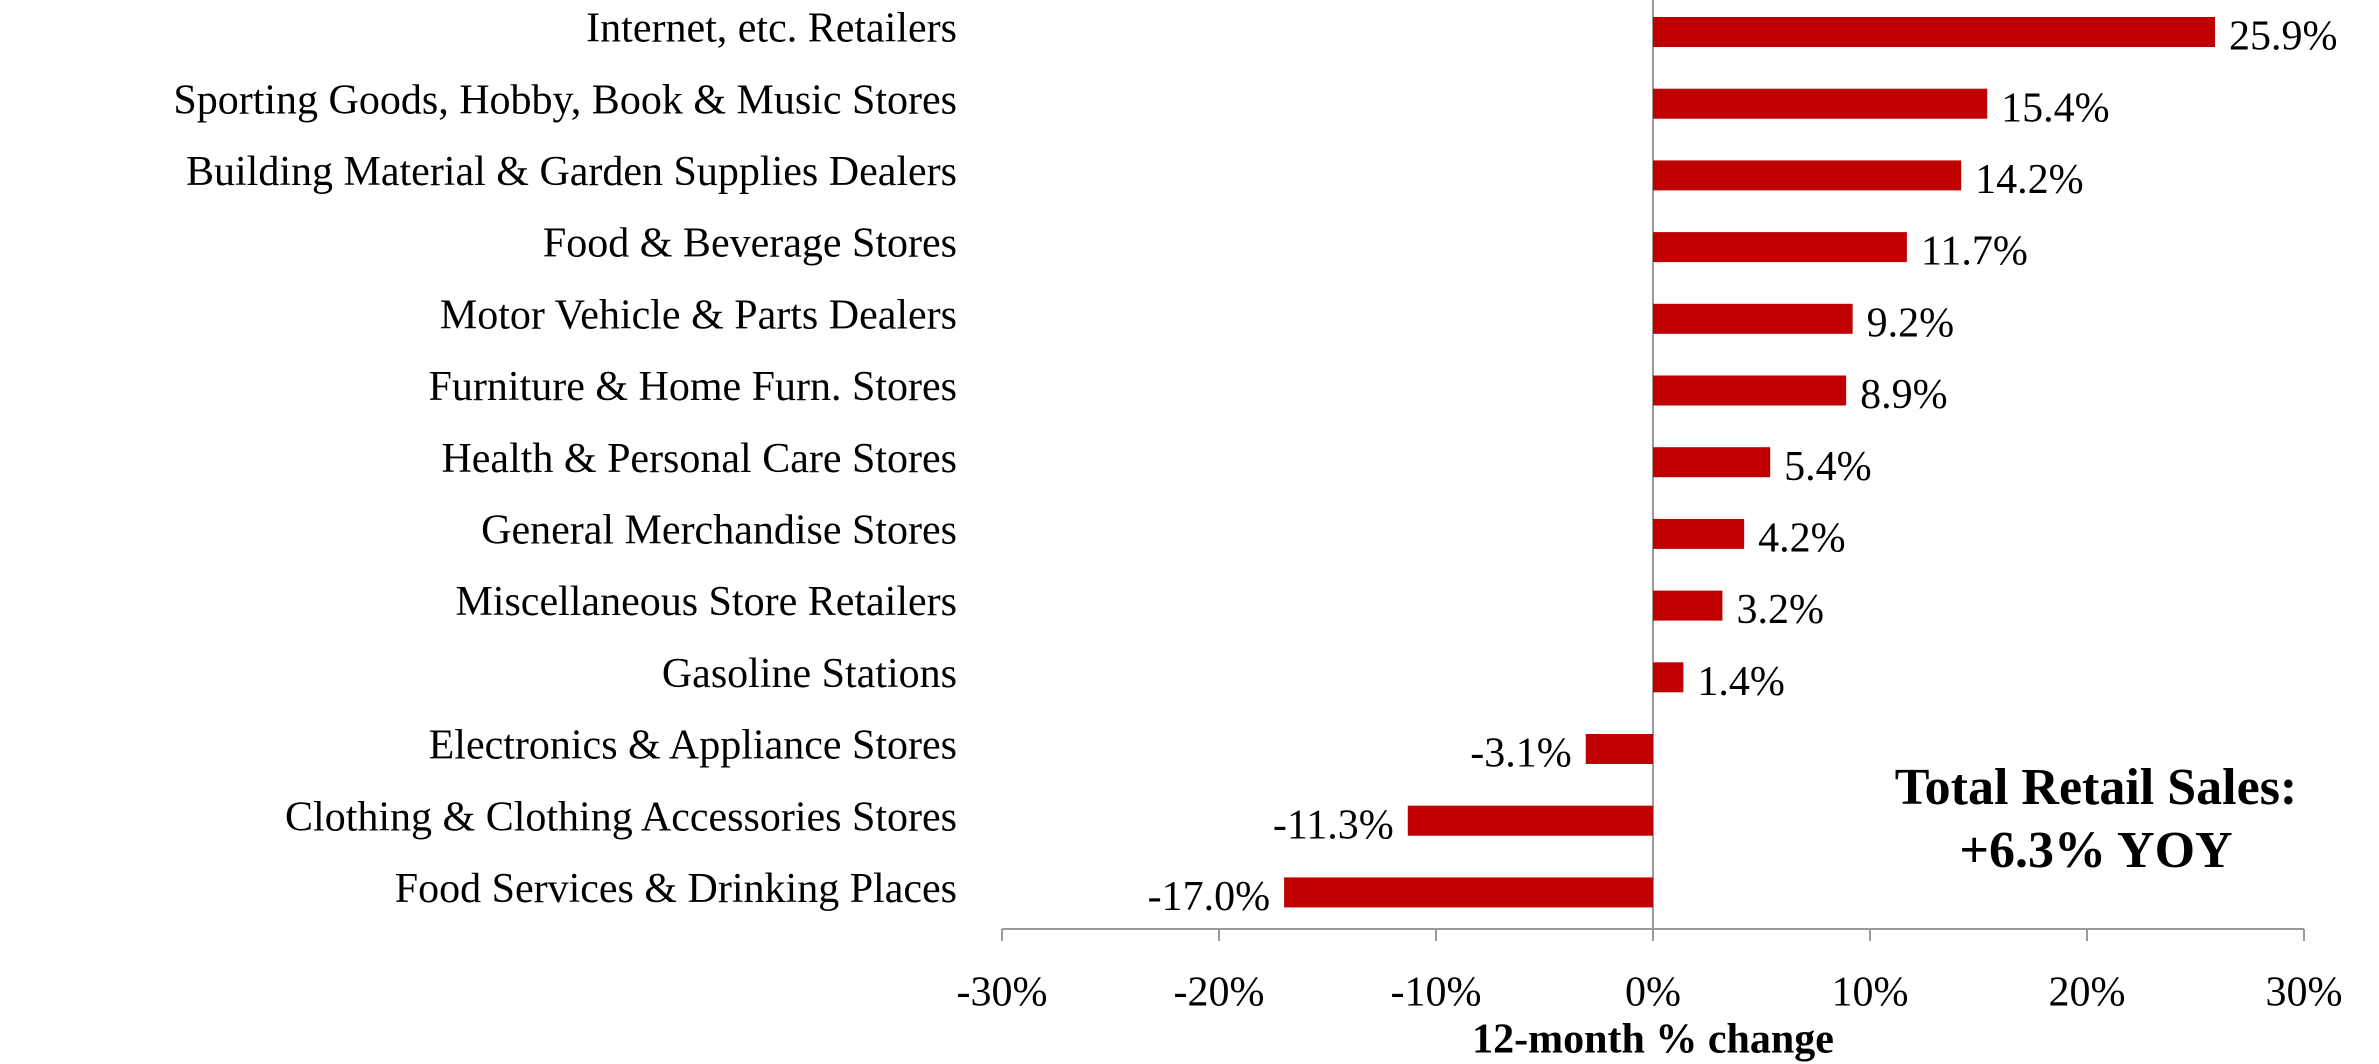  What do you see at coordinates (1333, 825) in the screenshot?
I see `value-label: -11.3%` at bounding box center [1333, 825].